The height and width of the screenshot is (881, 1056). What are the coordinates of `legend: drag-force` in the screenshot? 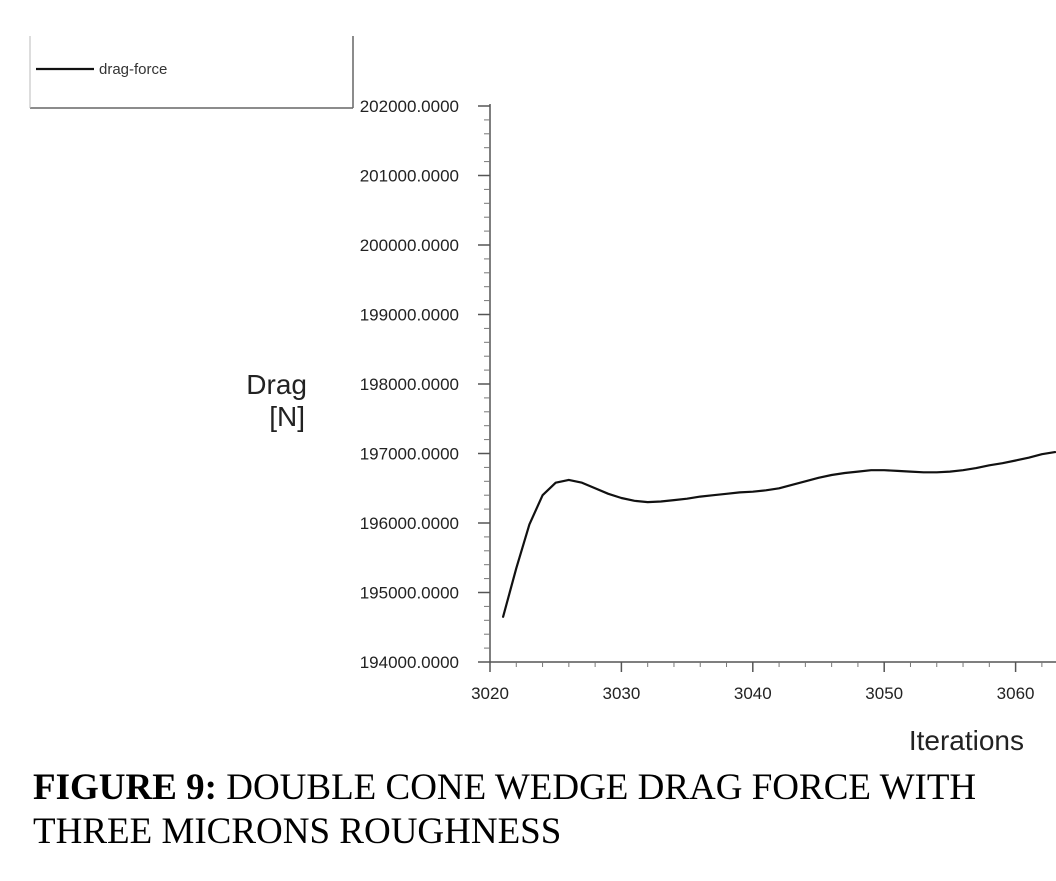 It's located at (191, 72).